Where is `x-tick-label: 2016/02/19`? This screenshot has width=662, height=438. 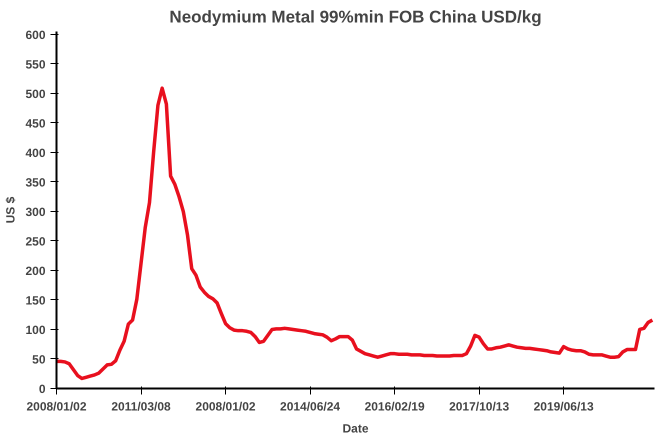
x-tick-label: 2016/02/19 is located at coordinates (394, 407).